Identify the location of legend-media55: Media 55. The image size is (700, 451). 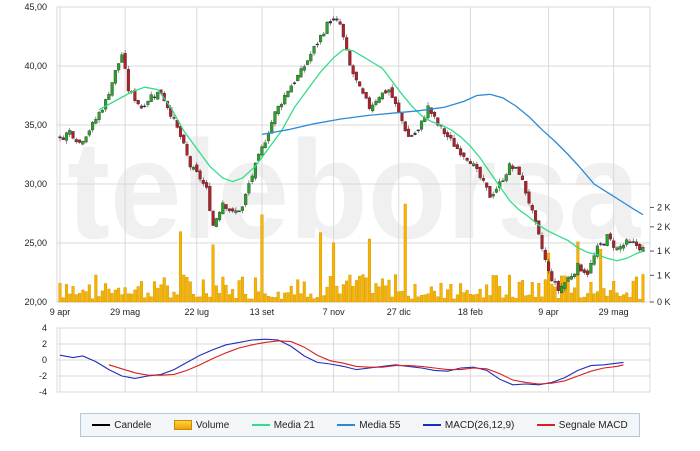
(368, 425).